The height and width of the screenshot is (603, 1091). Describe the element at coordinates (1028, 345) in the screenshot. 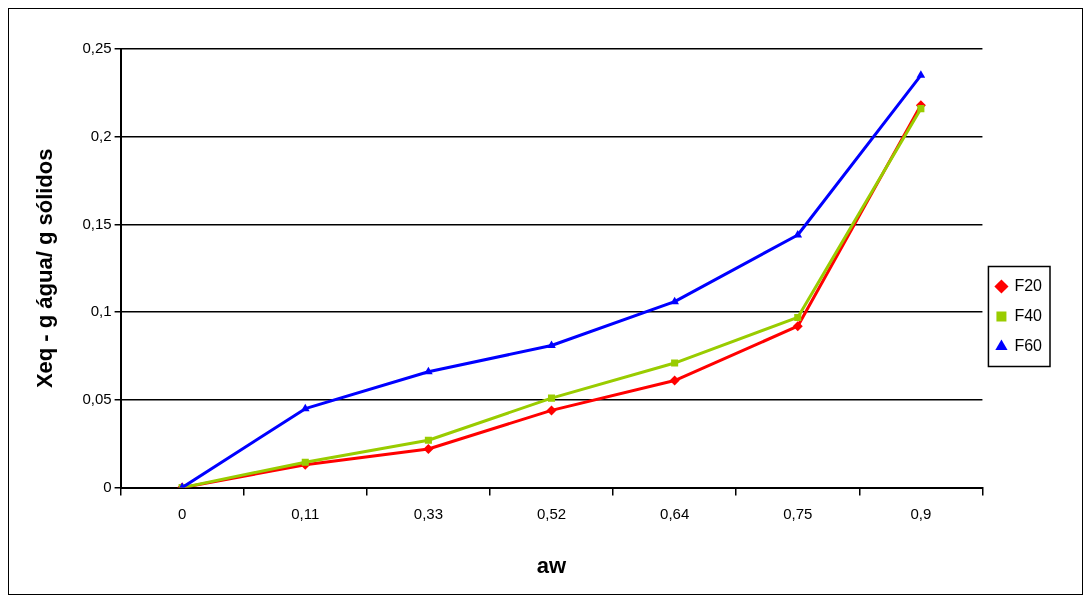

I see `legend-label: F60` at that location.